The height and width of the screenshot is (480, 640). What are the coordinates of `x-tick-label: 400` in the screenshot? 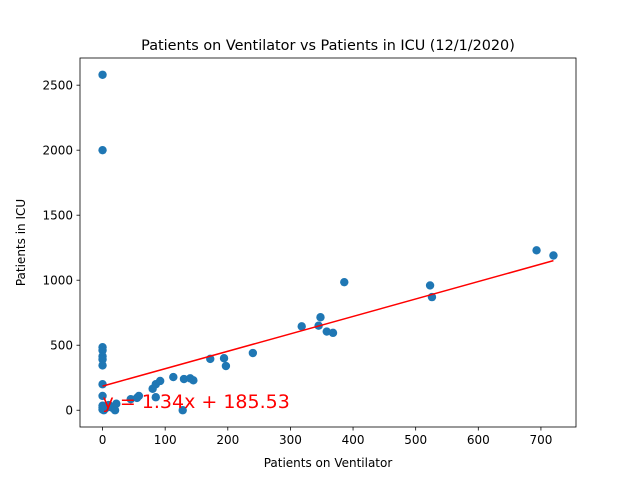 It's located at (353, 440).